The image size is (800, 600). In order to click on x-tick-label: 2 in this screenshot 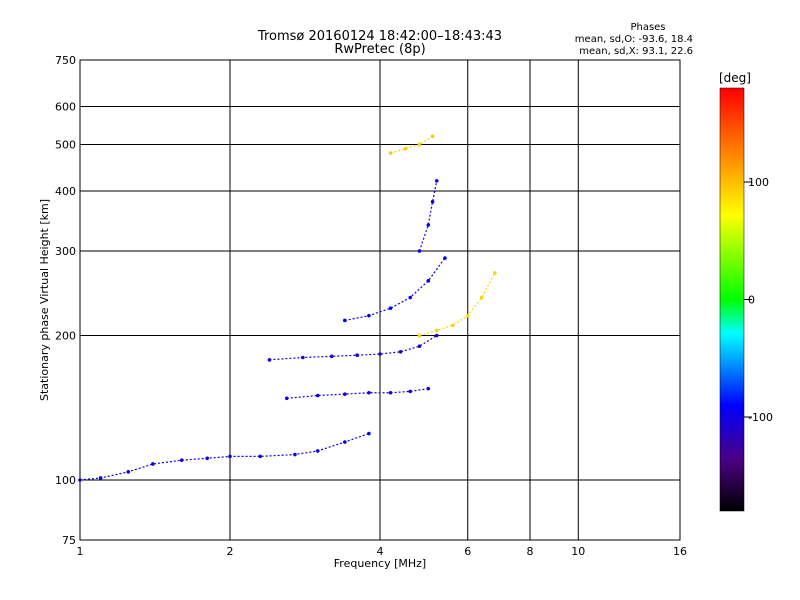, I will do `click(230, 551)`.